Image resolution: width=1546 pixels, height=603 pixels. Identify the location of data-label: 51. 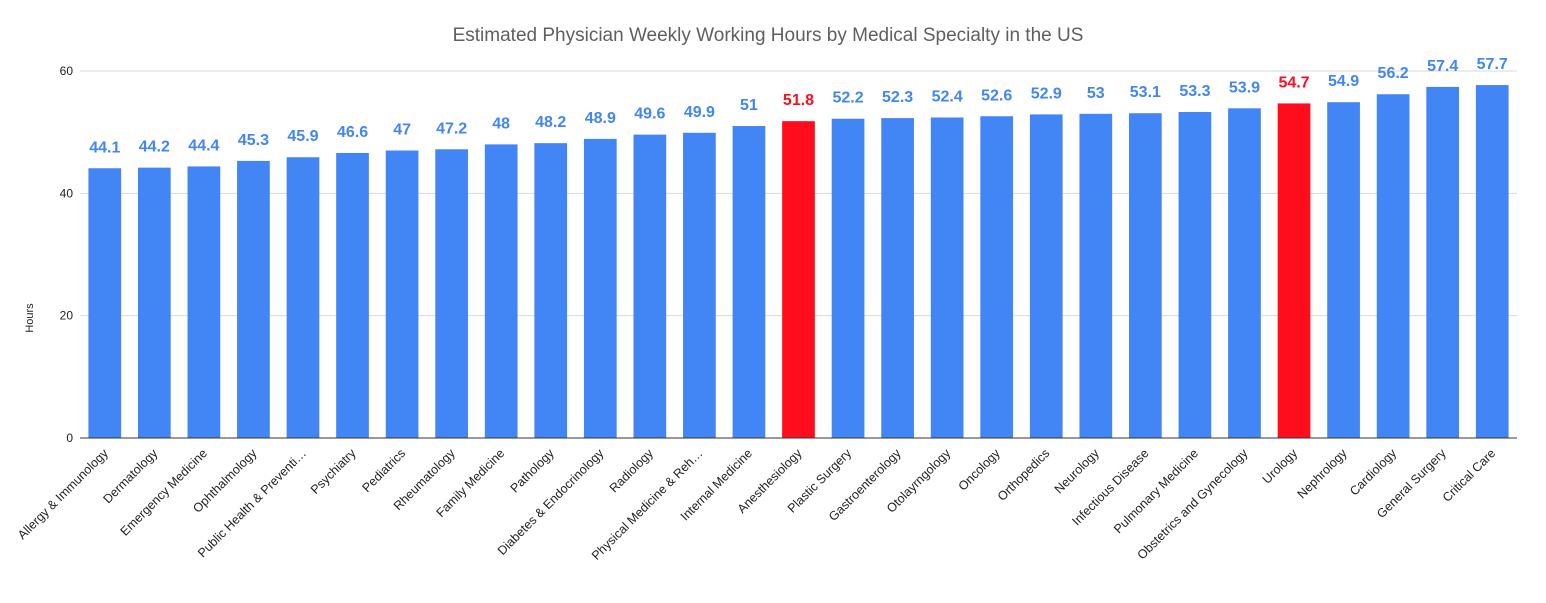
(749, 105).